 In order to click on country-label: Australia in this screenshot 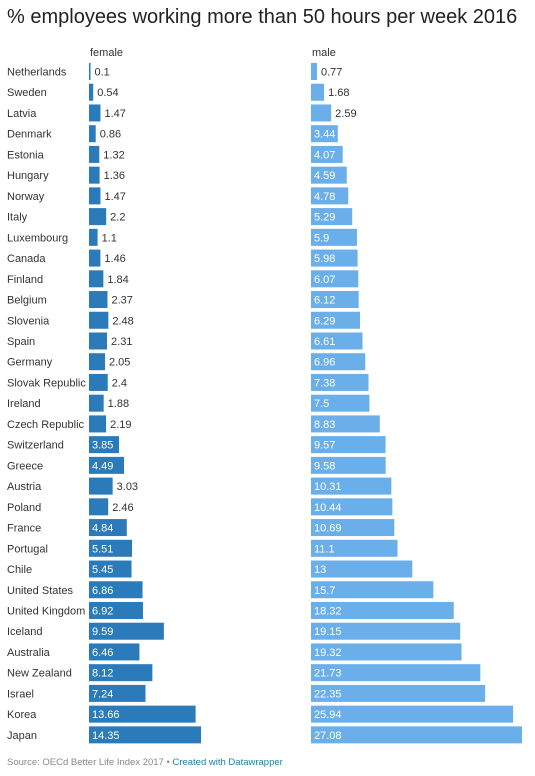, I will do `click(29, 653)`.